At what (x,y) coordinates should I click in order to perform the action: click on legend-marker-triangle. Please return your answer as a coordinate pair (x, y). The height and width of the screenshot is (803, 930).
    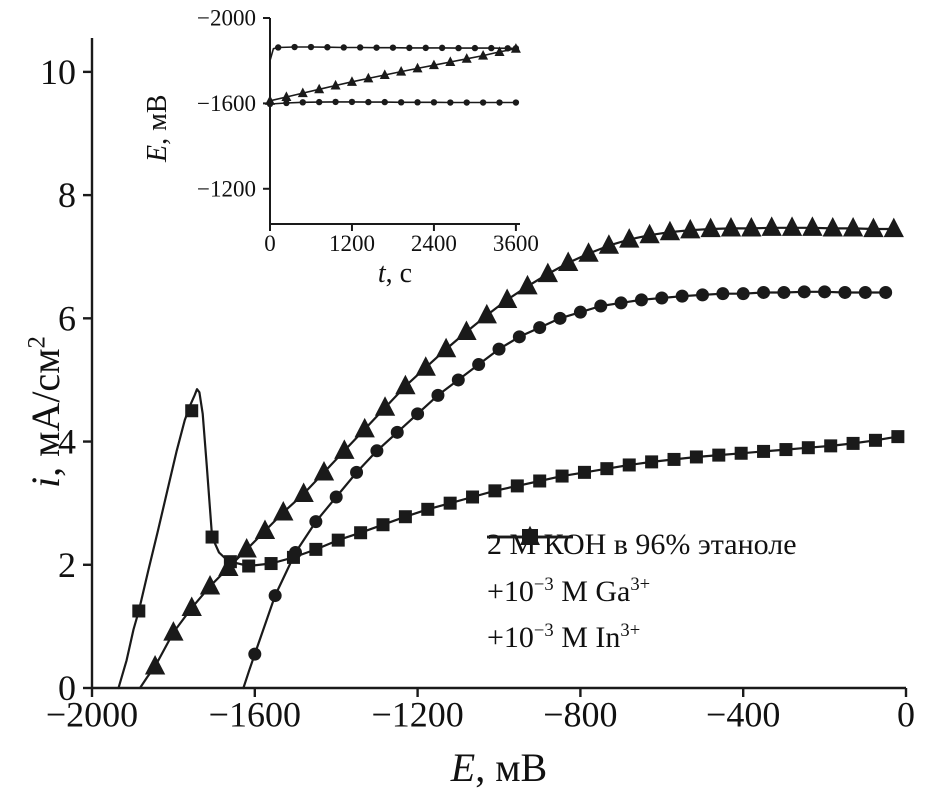
    Looking at the image, I should click on (530, 535).